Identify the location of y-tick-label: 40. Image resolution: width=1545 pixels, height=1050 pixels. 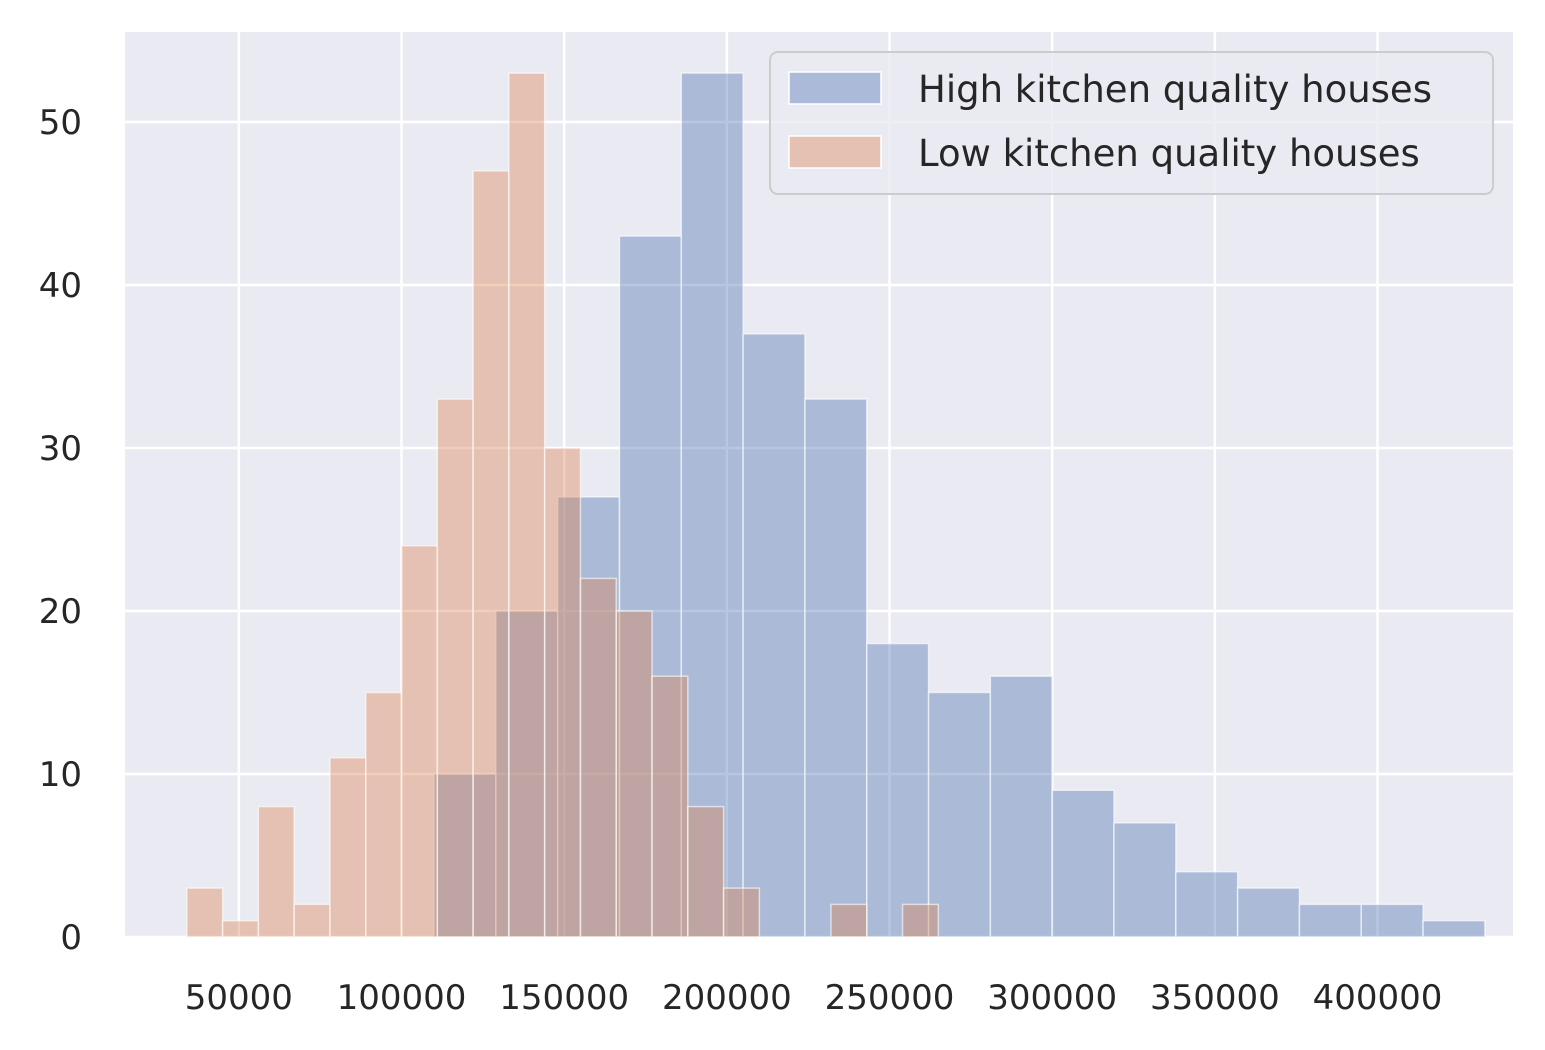
(60, 286).